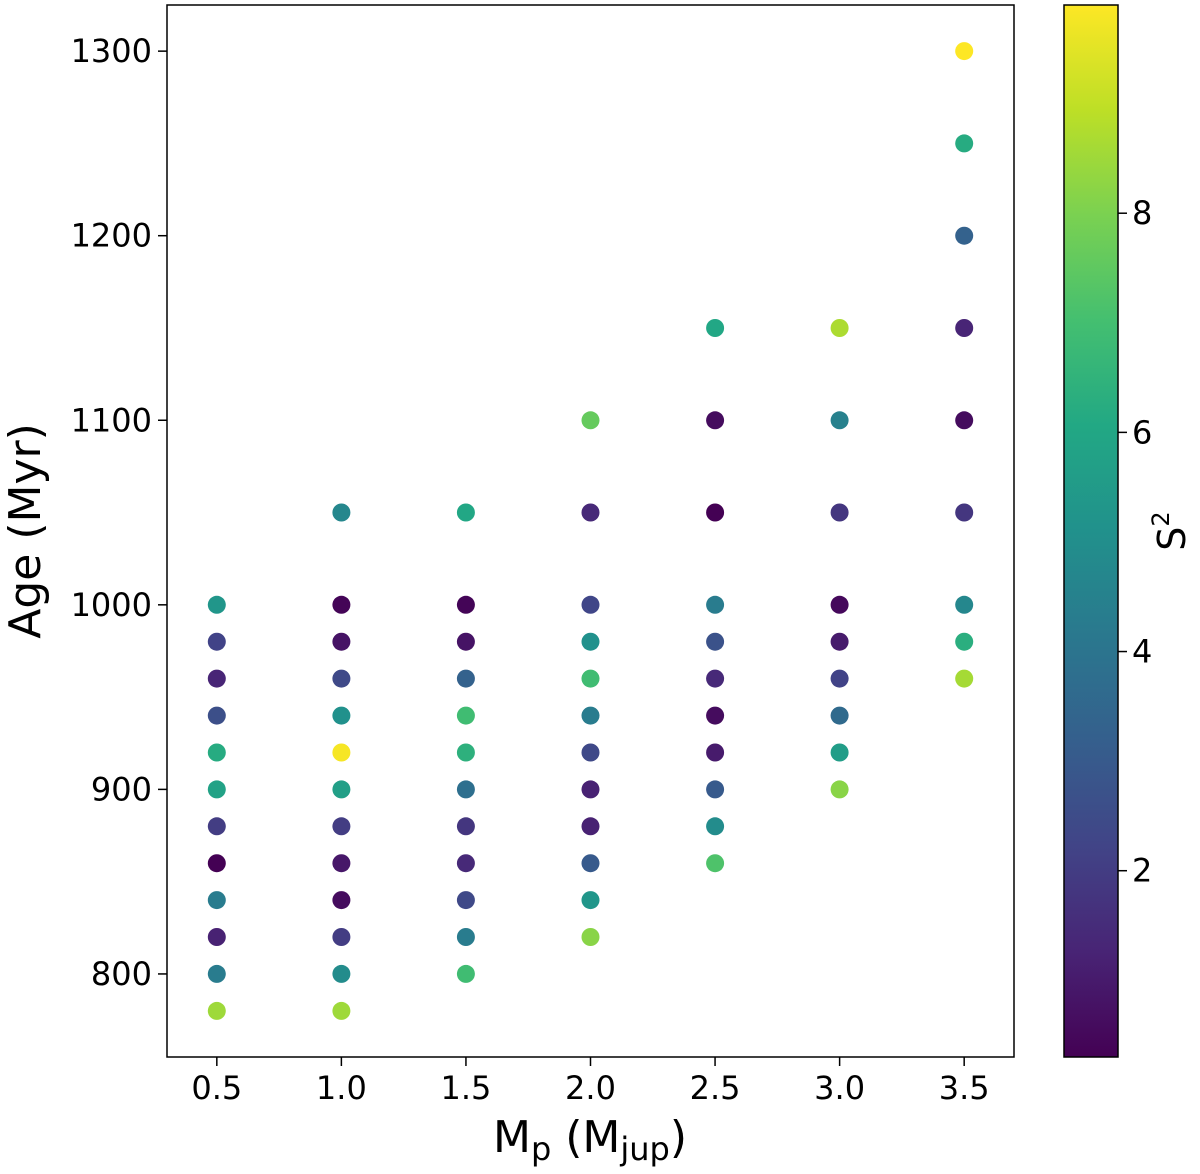  What do you see at coordinates (341, 1088) in the screenshot?
I see `x-tick-label: 1.0` at bounding box center [341, 1088].